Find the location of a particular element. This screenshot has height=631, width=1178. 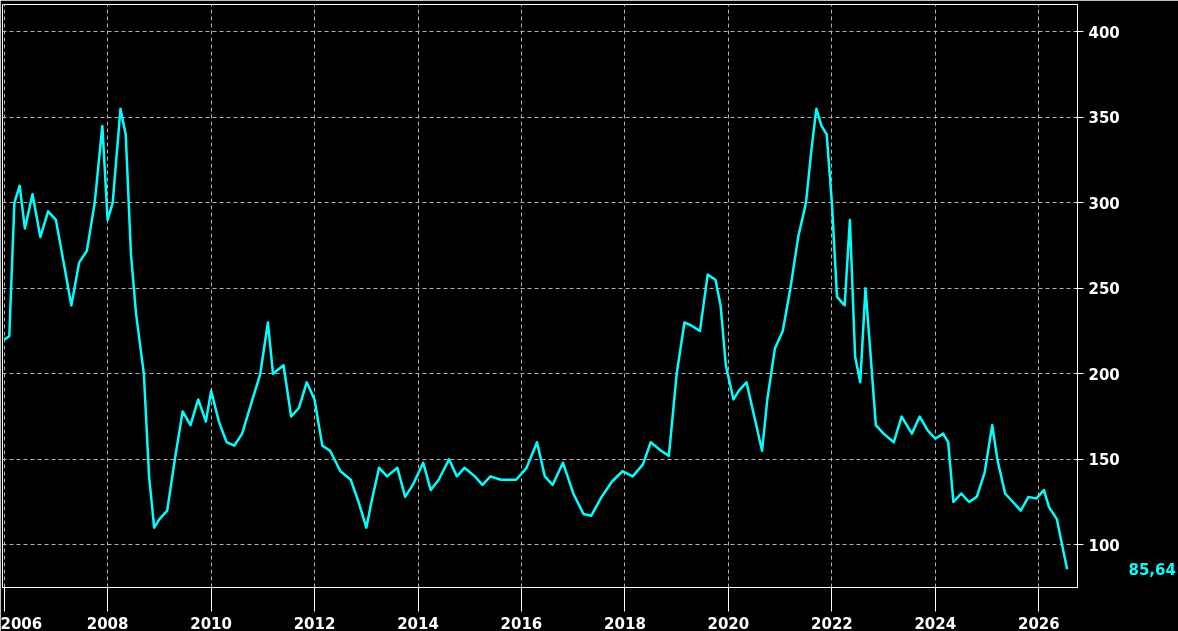

y-tick-label: 250 is located at coordinates (1104, 289).